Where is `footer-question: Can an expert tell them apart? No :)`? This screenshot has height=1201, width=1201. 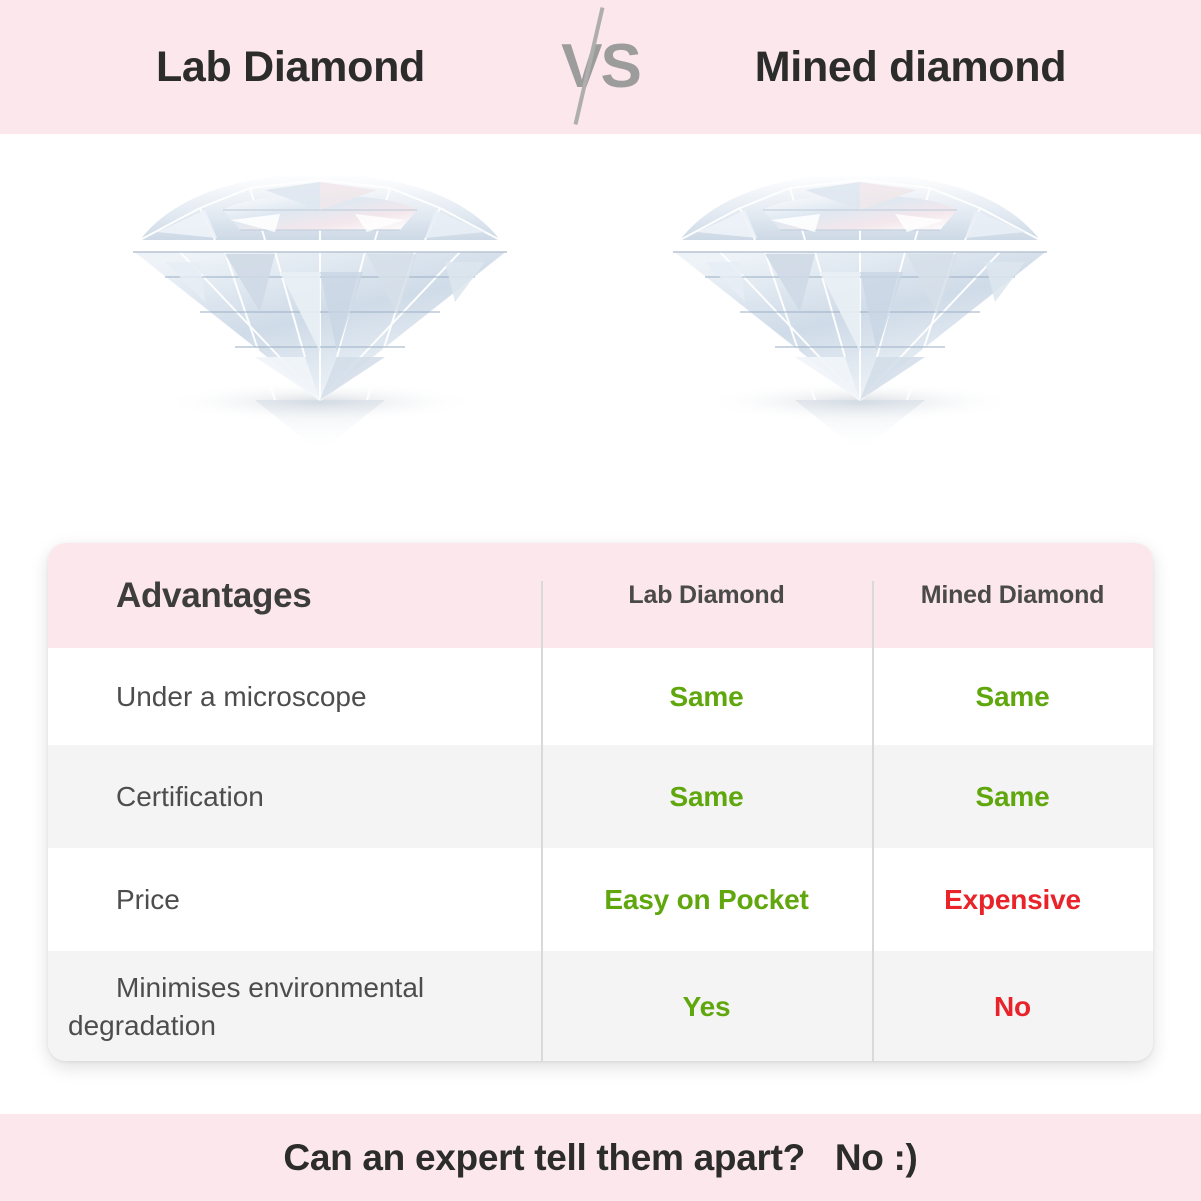 footer-question: Can an expert tell them apart? No :) is located at coordinates (600, 1157).